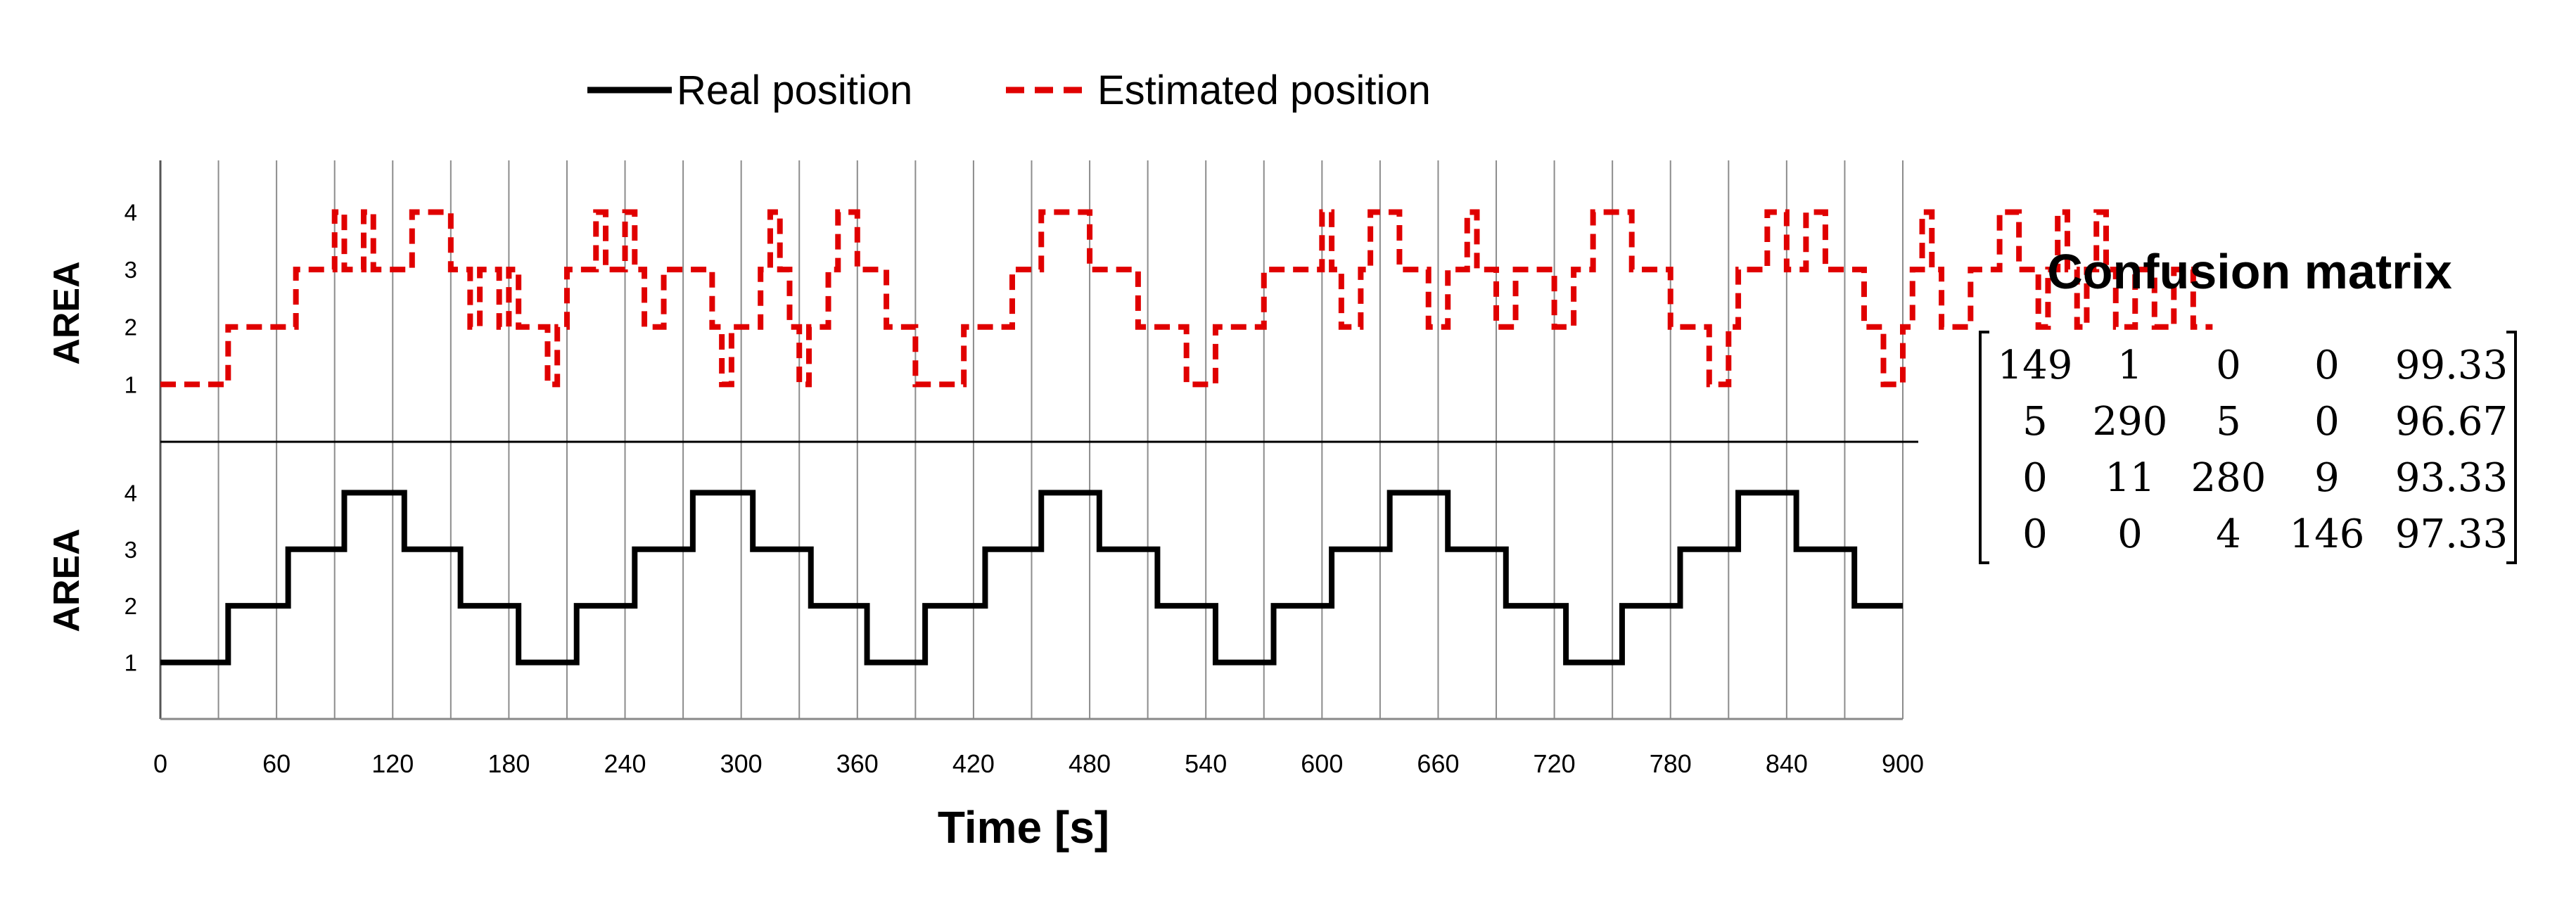 Image resolution: width=2576 pixels, height=904 pixels. Describe the element at coordinates (2451, 534) in the screenshot. I see `matrix-cell: 97.33` at that location.